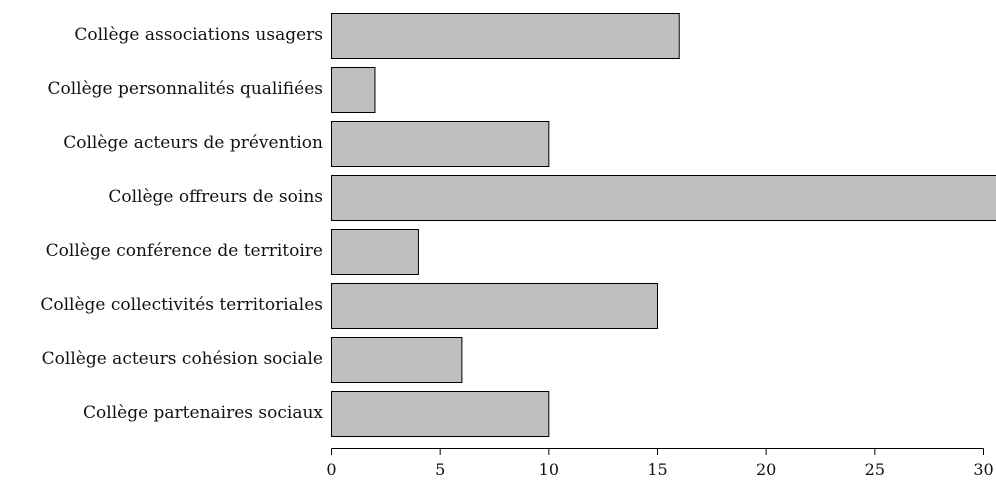 The image size is (996, 481). I want to click on category-label-3: Collège acteurs de prévention, so click(193, 143).